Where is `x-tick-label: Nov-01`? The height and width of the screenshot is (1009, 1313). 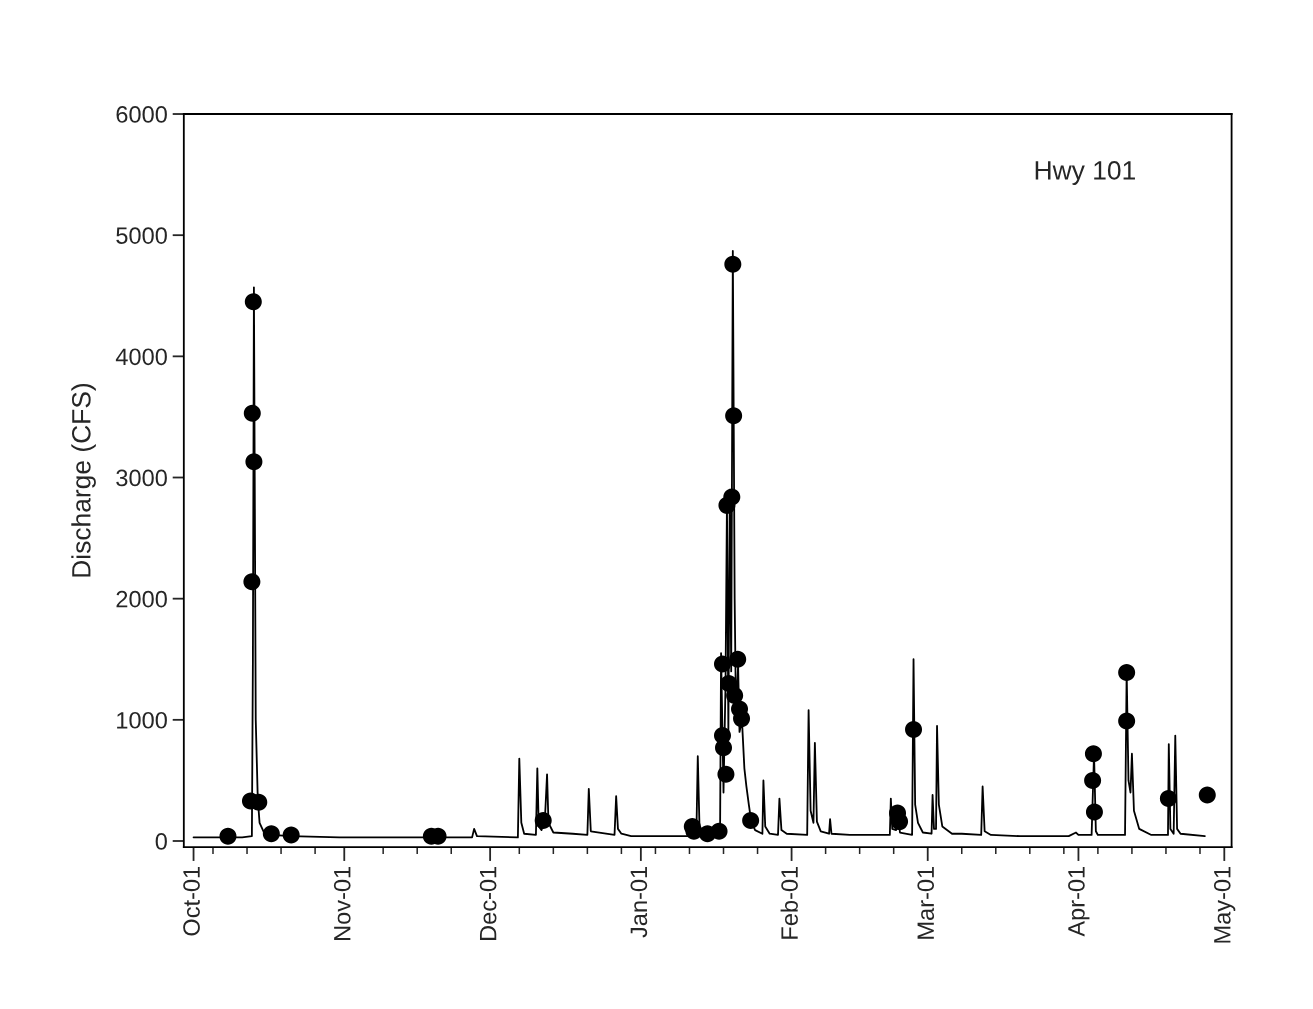 x-tick-label: Nov-01 is located at coordinates (342, 903).